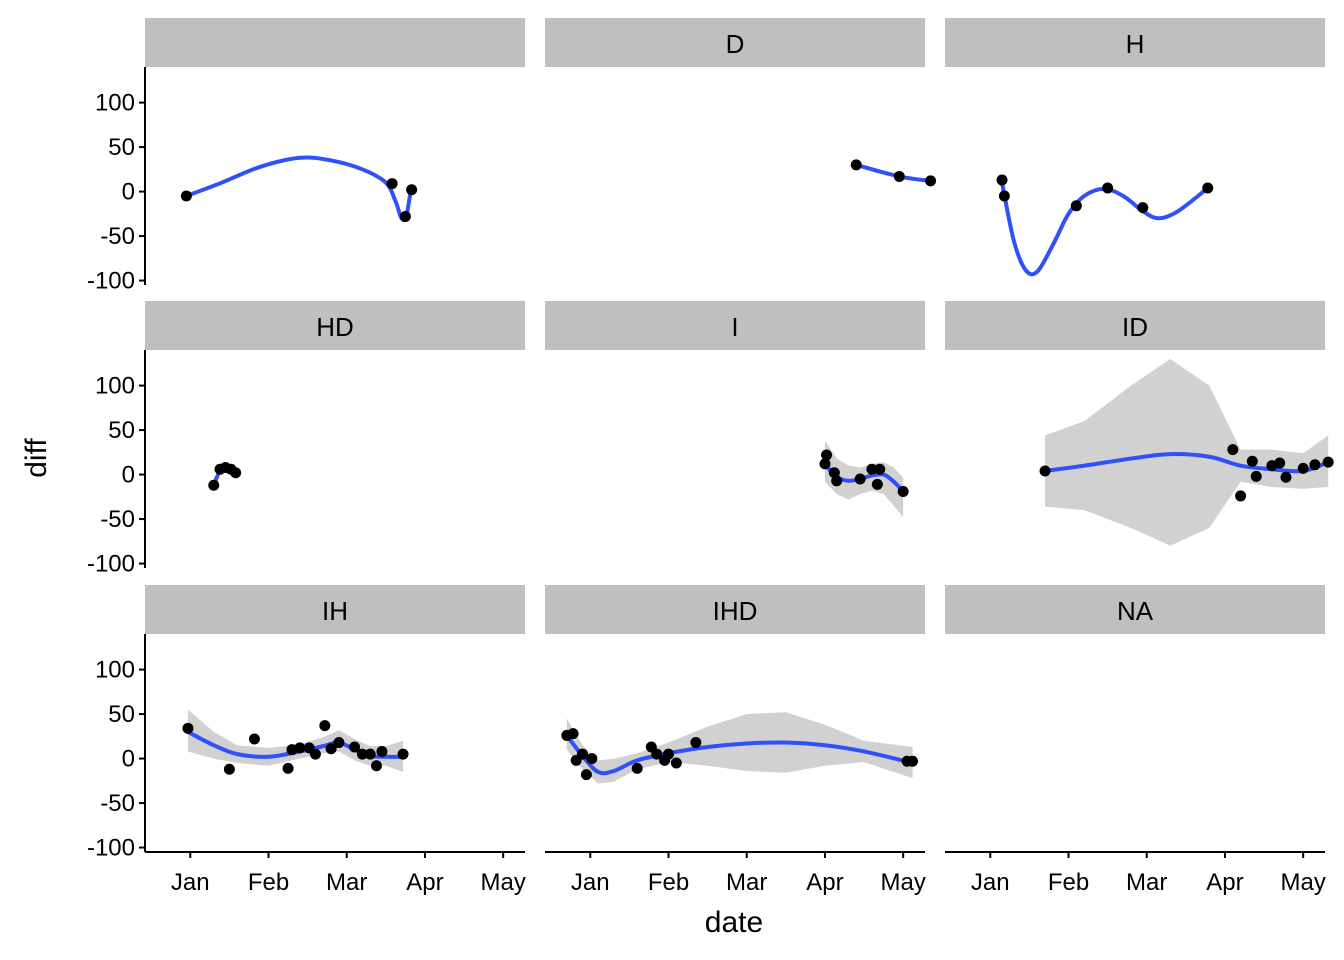  I want to click on facet-panel: IHD Jan Feb Mar Apr May, so click(735, 740).